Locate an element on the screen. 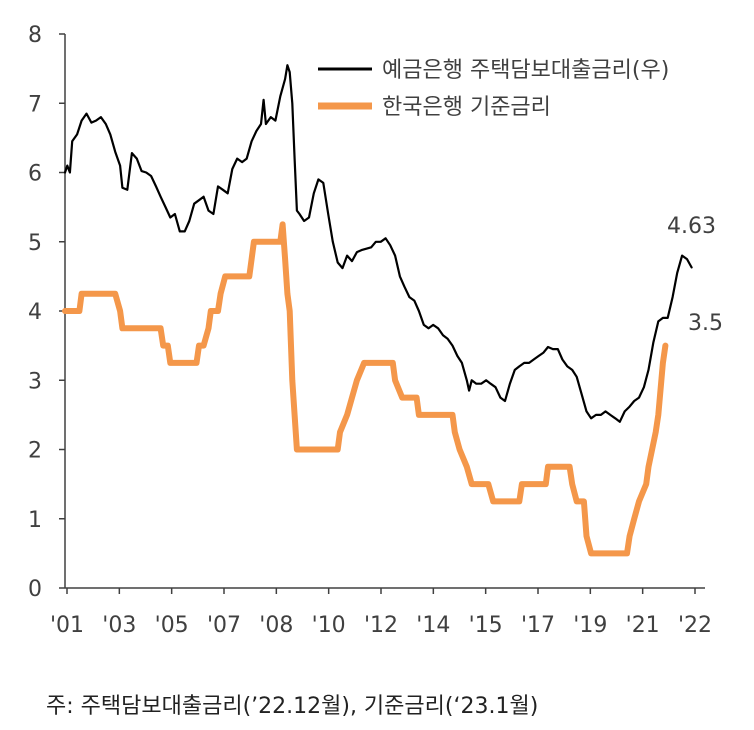 Image resolution: width=754 pixels, height=730 pixels. y-tick-label: 7 is located at coordinates (35, 104).